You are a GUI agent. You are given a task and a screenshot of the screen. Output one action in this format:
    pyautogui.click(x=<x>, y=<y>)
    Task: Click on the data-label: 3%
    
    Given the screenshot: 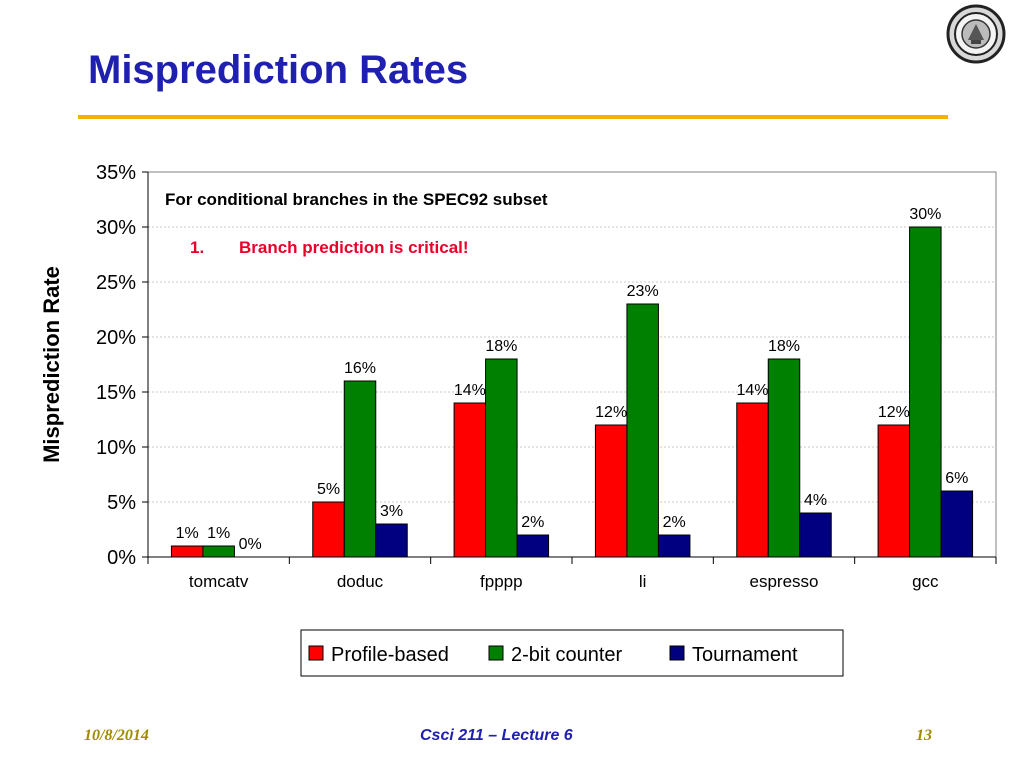 What is the action you would take?
    pyautogui.click(x=391, y=511)
    